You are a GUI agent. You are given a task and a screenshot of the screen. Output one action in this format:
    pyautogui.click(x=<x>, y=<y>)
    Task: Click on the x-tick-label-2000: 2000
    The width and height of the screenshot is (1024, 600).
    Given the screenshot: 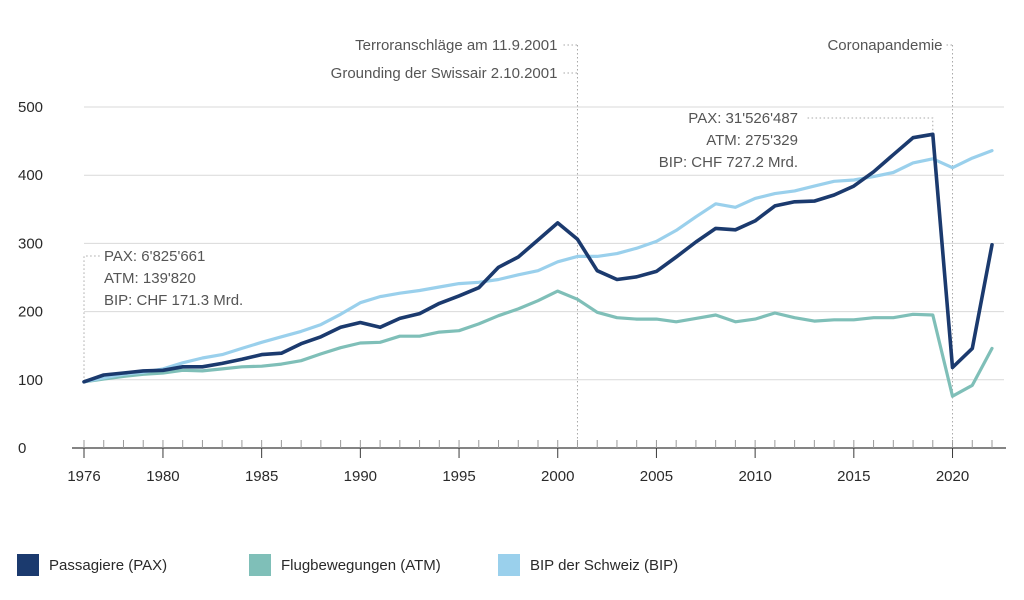 What is the action you would take?
    pyautogui.click(x=557, y=476)
    